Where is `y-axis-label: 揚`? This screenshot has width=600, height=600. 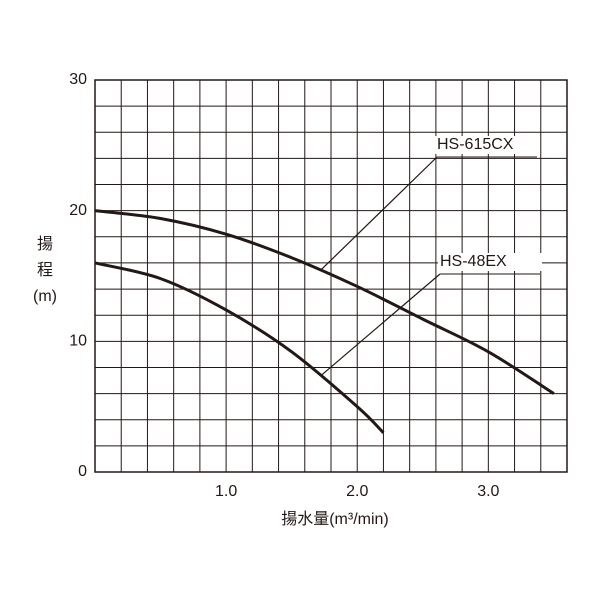
y-axis-label: 揚 is located at coordinates (45, 244).